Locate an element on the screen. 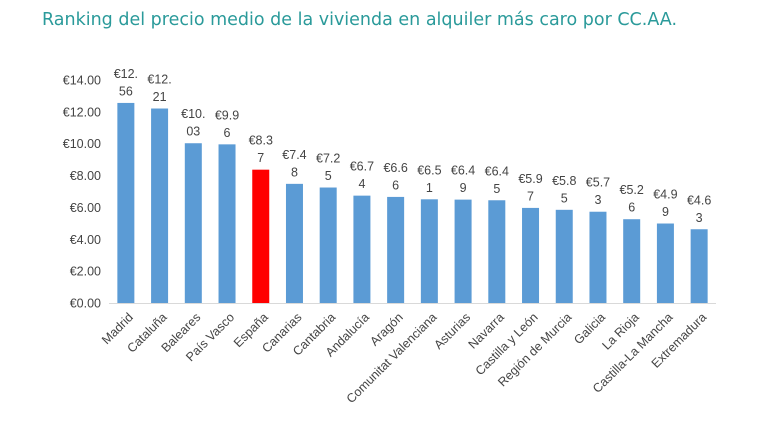 The image size is (768, 430). bar-value-label: €7.4 8 is located at coordinates (294, 164).